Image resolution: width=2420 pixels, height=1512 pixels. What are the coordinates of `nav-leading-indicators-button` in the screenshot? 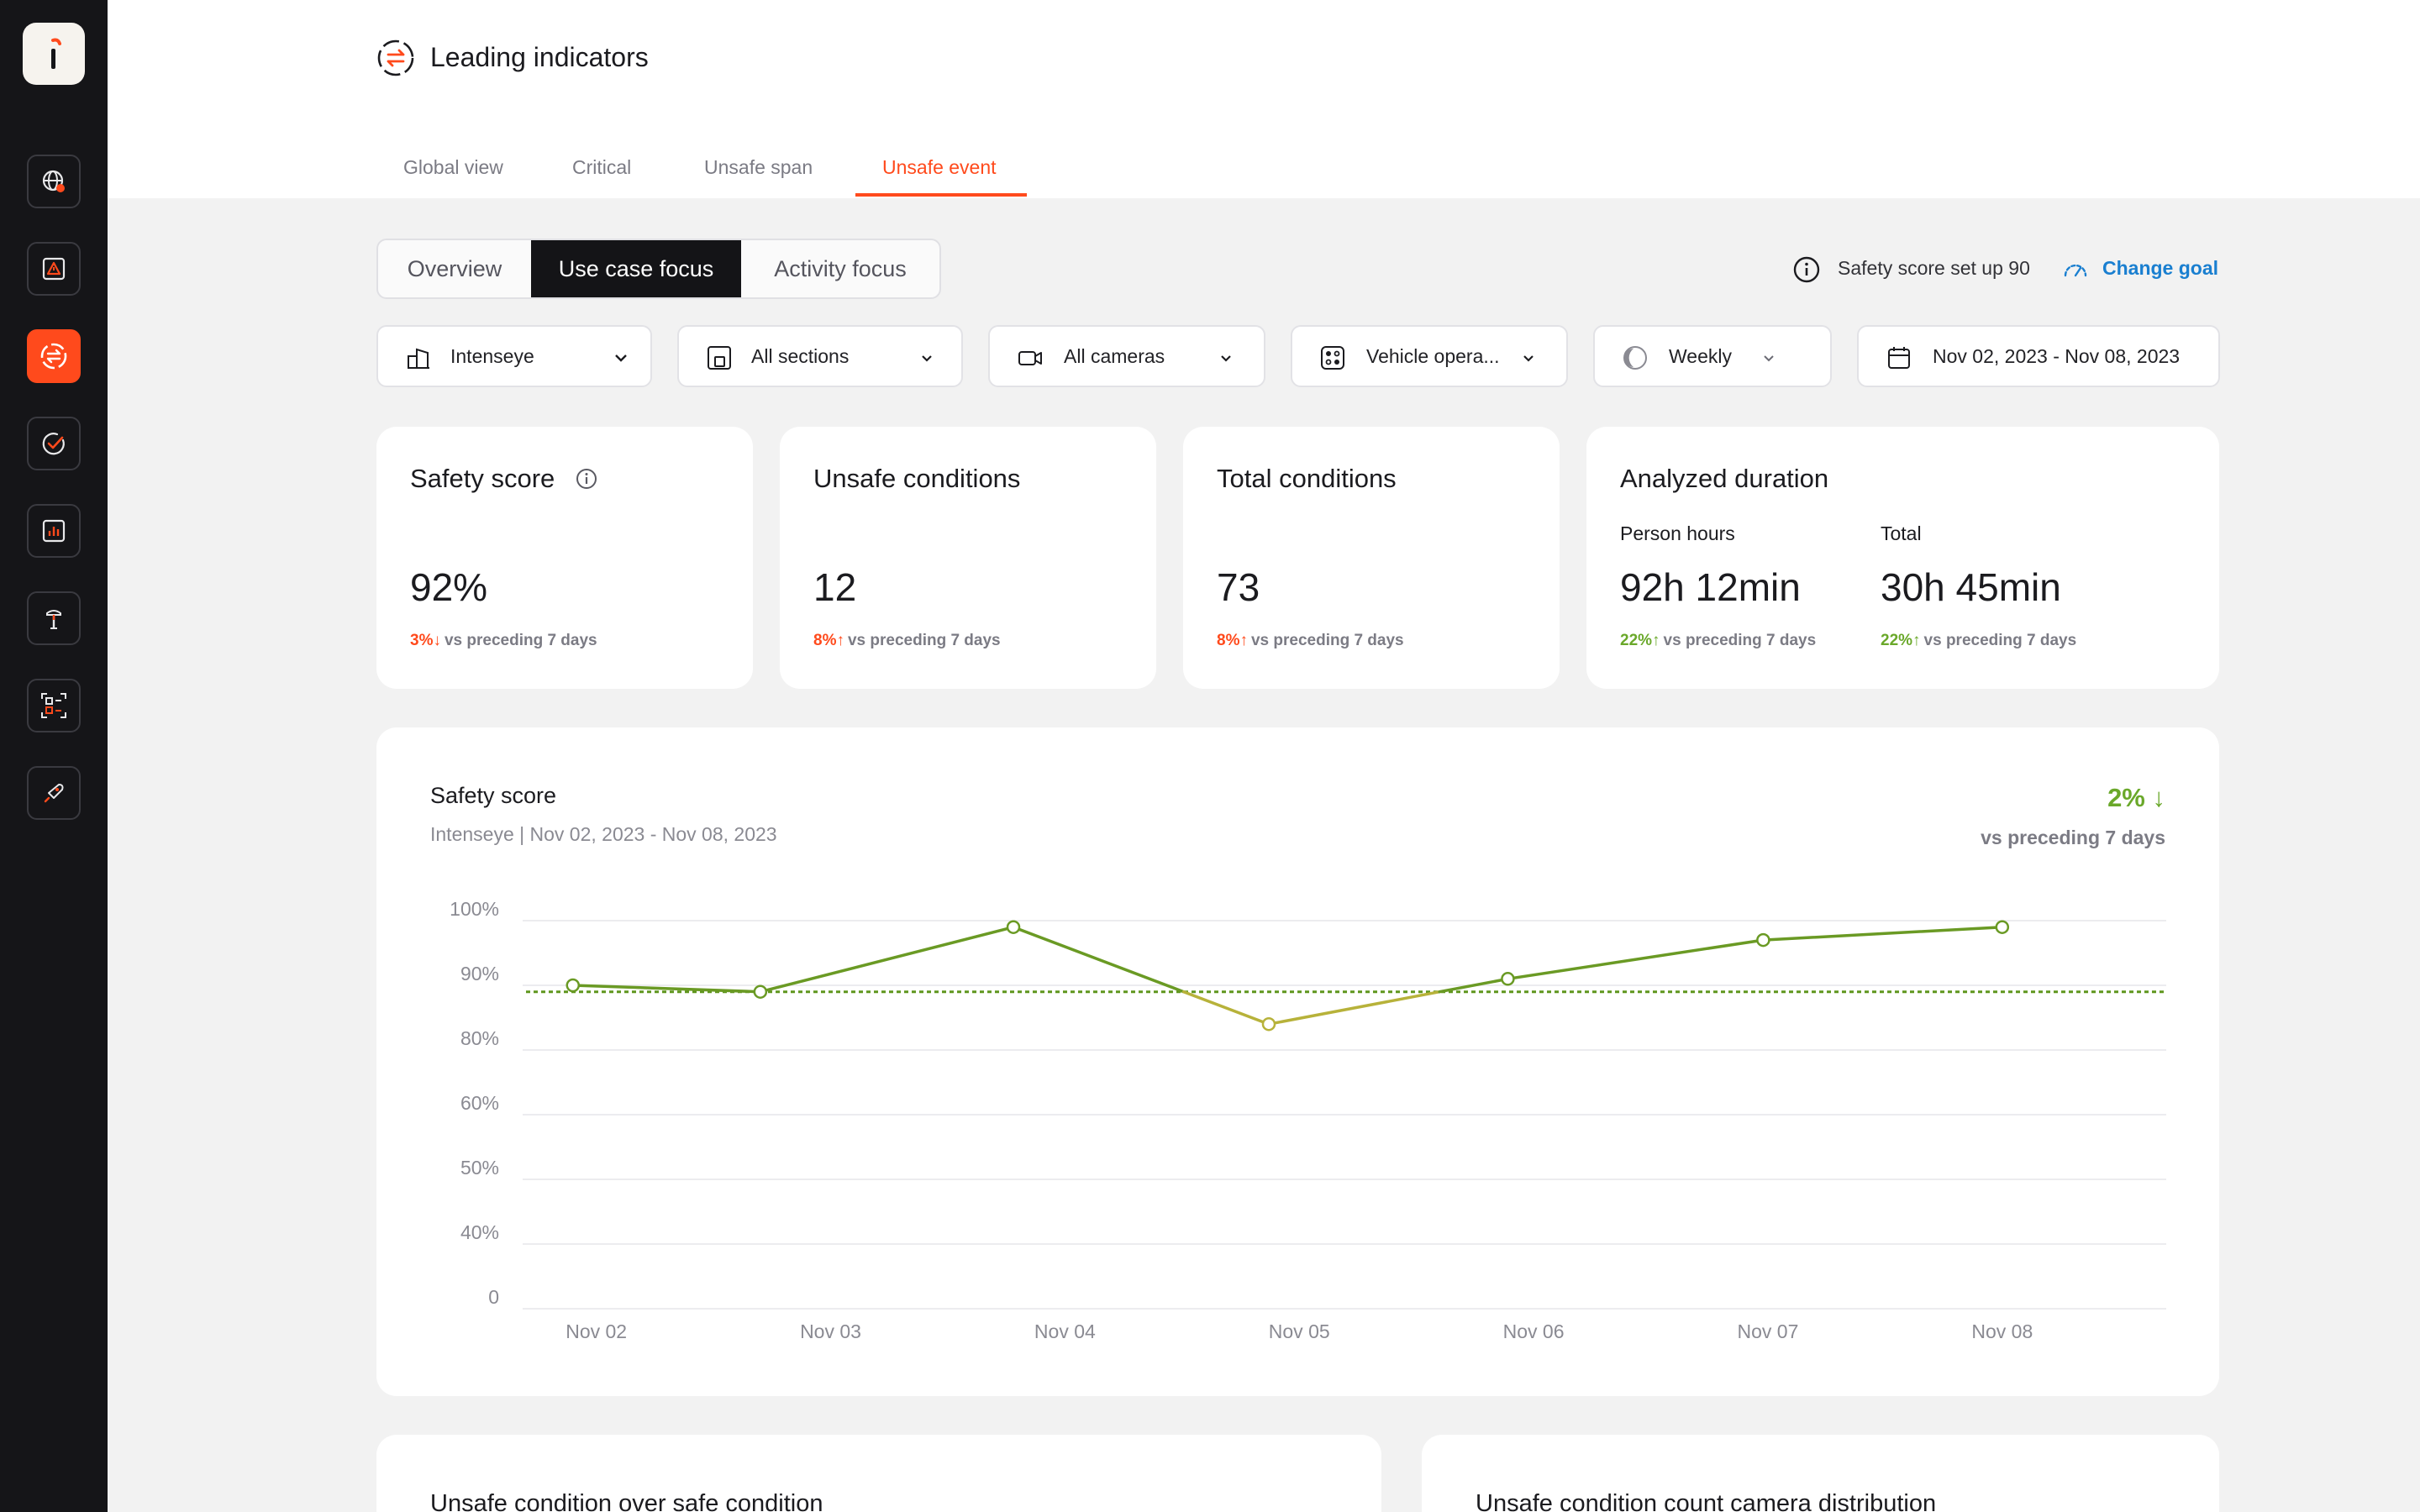 It's located at (54, 356).